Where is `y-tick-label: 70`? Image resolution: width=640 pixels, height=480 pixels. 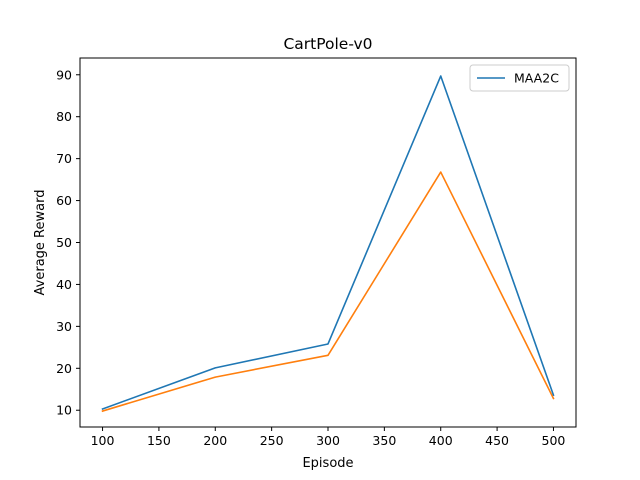
y-tick-label: 70 is located at coordinates (64, 158).